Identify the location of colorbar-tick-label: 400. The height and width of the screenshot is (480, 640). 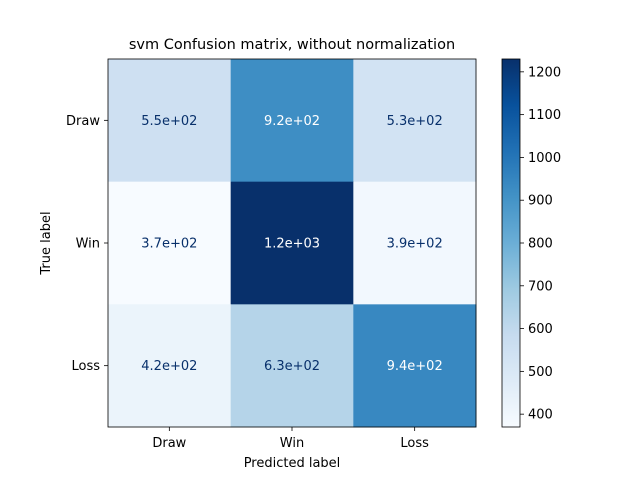
(540, 415).